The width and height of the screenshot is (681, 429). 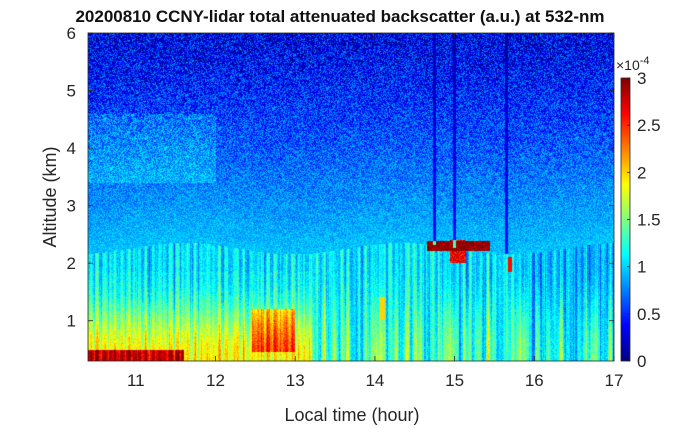 What do you see at coordinates (374, 380) in the screenshot?
I see `x-tick-label: 14` at bounding box center [374, 380].